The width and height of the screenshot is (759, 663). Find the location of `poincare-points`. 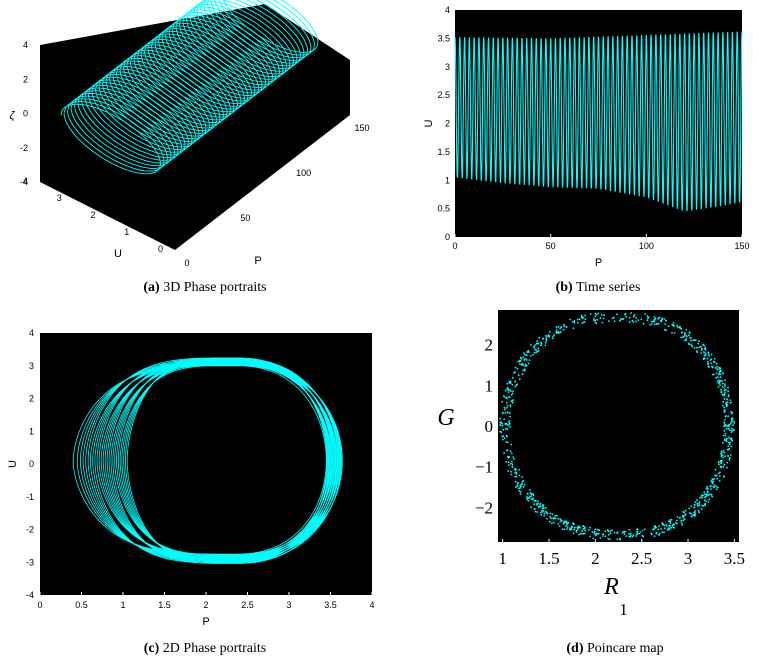

poincare-points is located at coordinates (617, 426).